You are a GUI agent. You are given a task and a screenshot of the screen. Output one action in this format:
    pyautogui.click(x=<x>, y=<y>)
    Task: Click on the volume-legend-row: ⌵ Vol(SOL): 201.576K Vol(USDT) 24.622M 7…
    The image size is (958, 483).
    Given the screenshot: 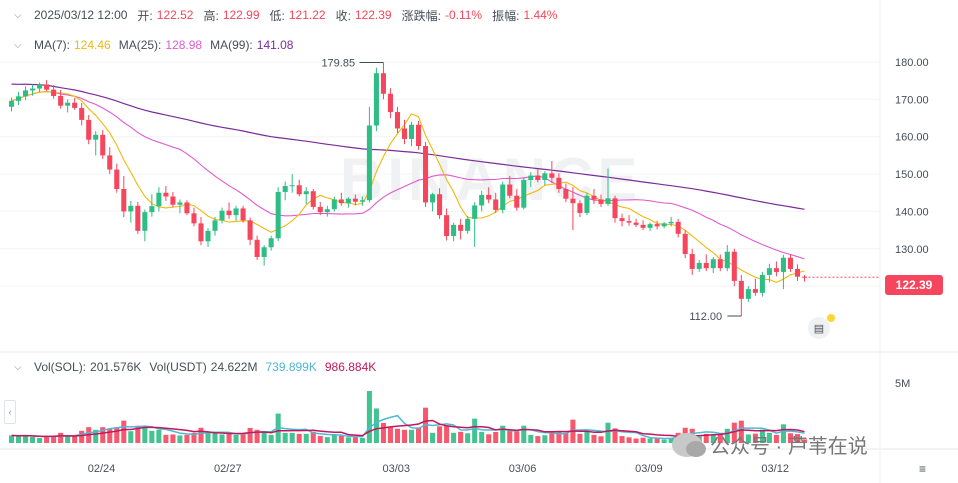 What is the action you would take?
    pyautogui.click(x=188, y=367)
    